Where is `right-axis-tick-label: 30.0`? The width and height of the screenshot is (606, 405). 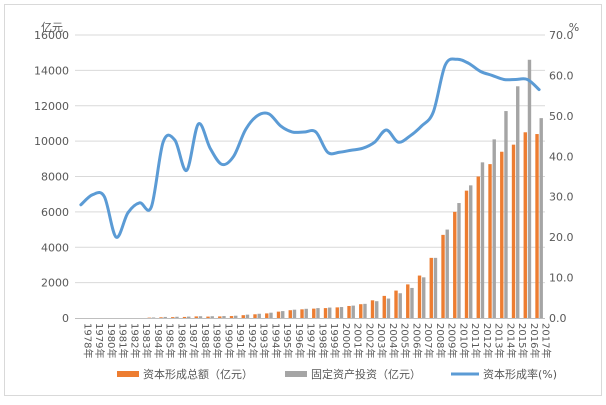
right-axis-tick-label: 30.0 is located at coordinates (561, 197).